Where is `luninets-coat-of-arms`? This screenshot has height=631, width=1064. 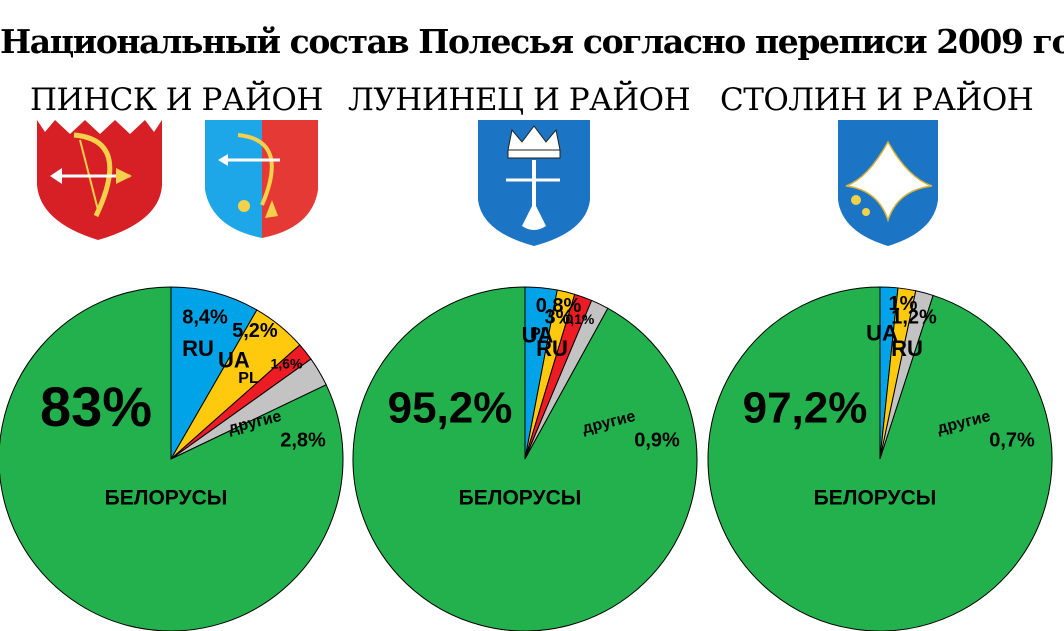 luninets-coat-of-arms is located at coordinates (534, 183).